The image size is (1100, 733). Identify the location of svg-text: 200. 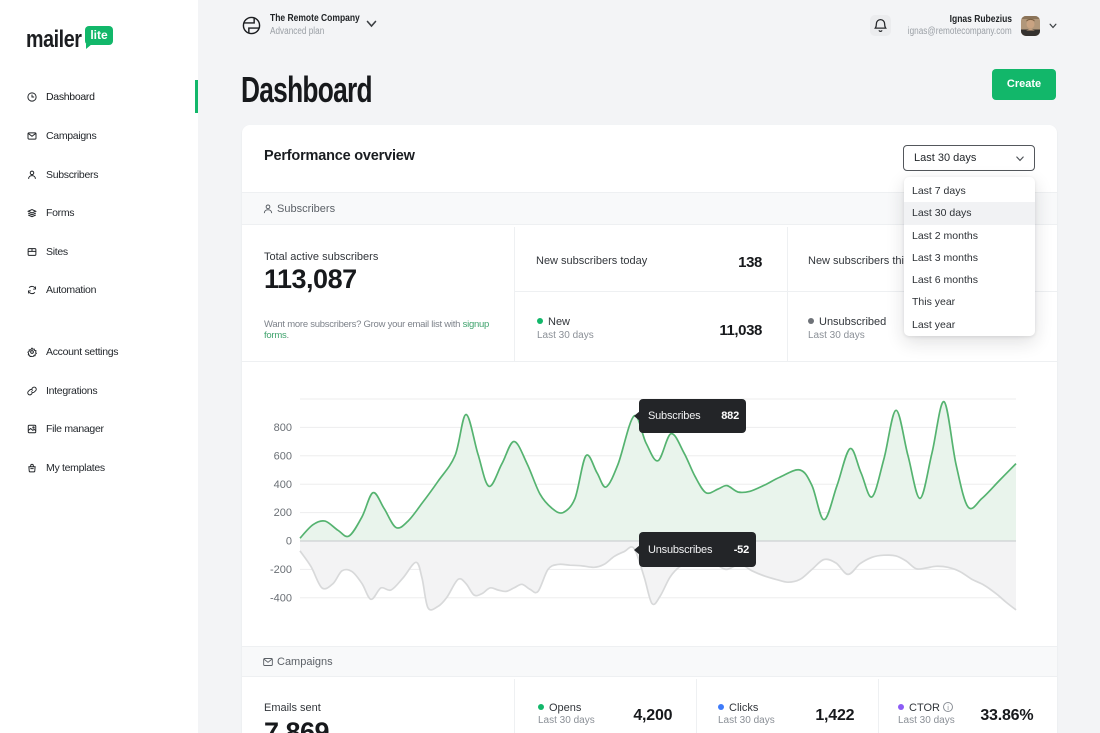
(283, 513).